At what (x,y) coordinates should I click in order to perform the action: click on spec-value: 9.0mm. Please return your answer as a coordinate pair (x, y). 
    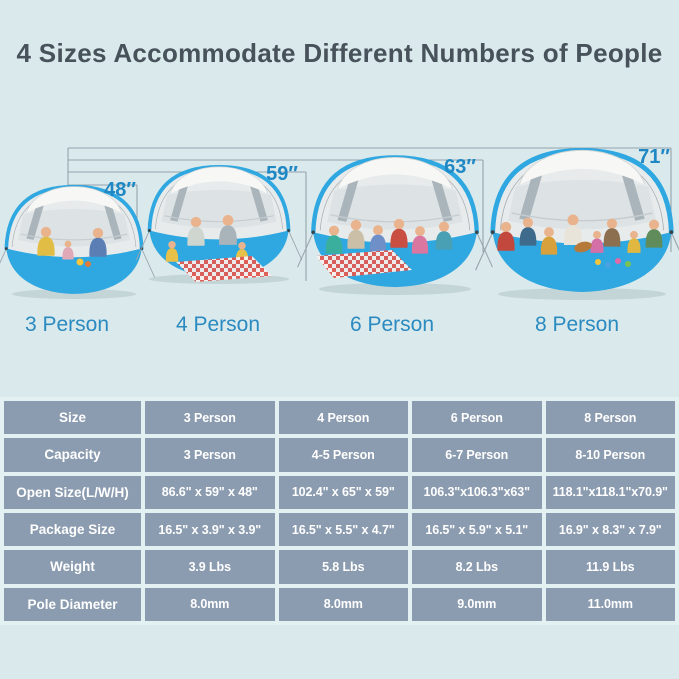
    Looking at the image, I should click on (477, 604).